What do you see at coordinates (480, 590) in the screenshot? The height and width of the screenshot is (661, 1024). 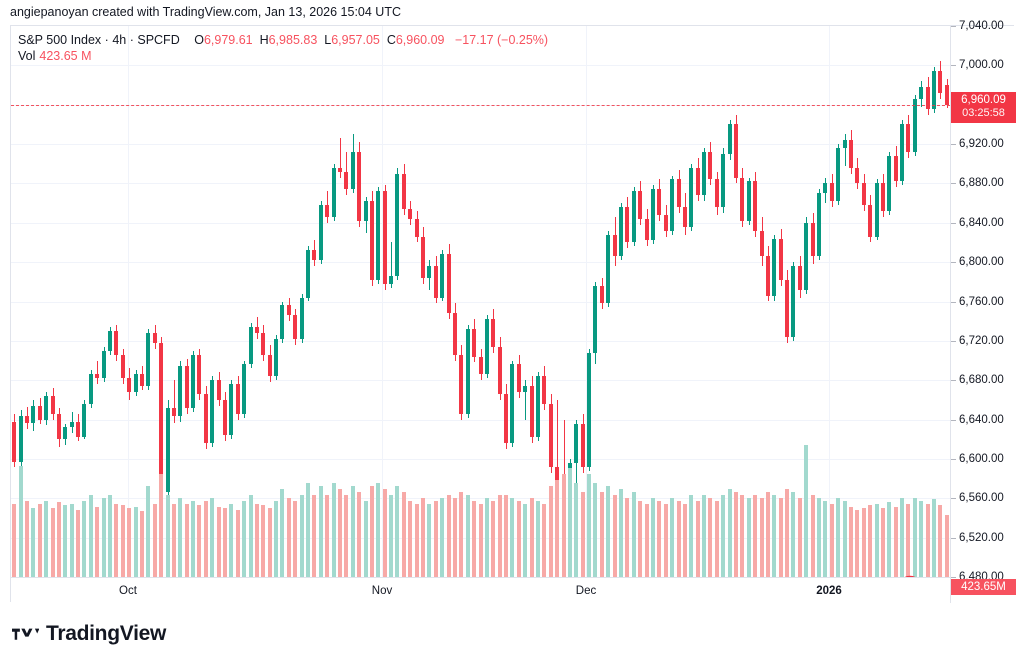 I see `time-axis: Oct Nov Dec 2026` at bounding box center [480, 590].